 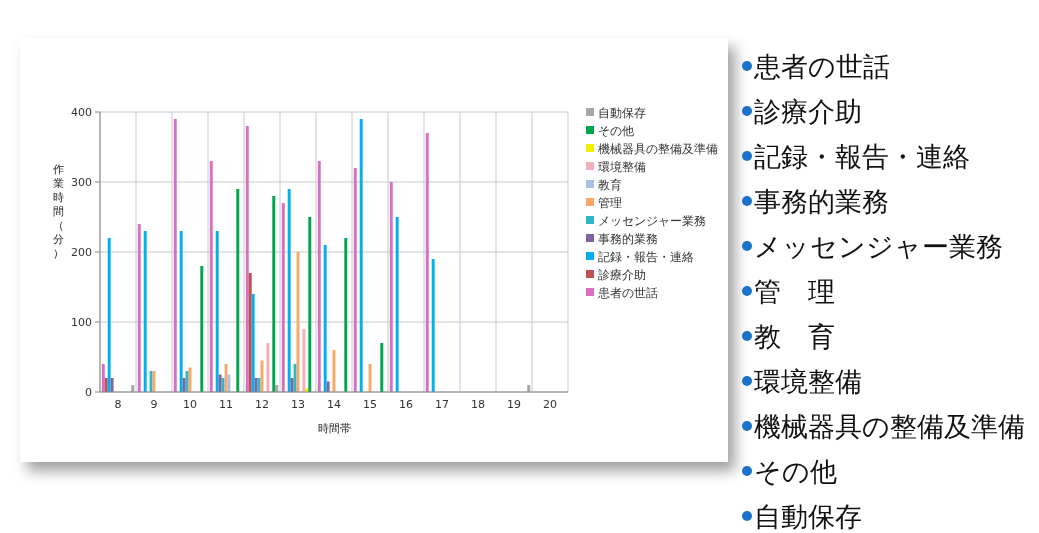 What do you see at coordinates (808, 381) in the screenshot?
I see `annotation: 環境整備` at bounding box center [808, 381].